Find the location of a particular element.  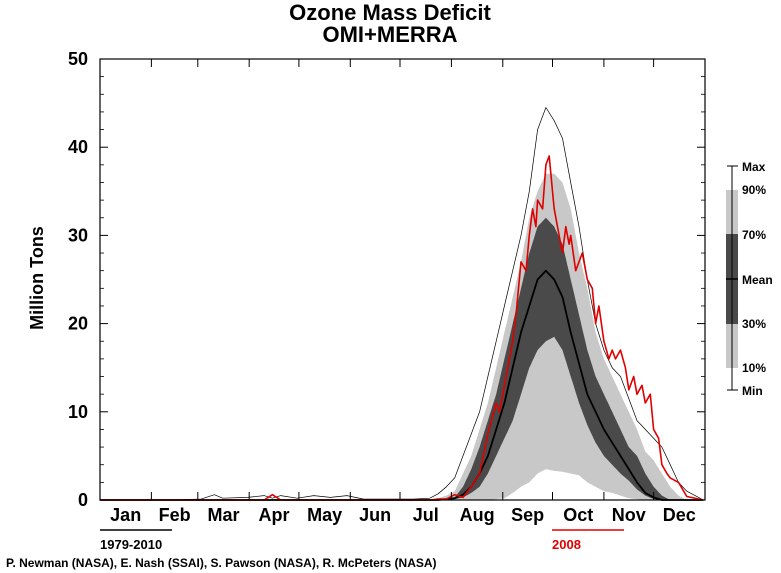

x-tick-label: May is located at coordinates (324, 515).